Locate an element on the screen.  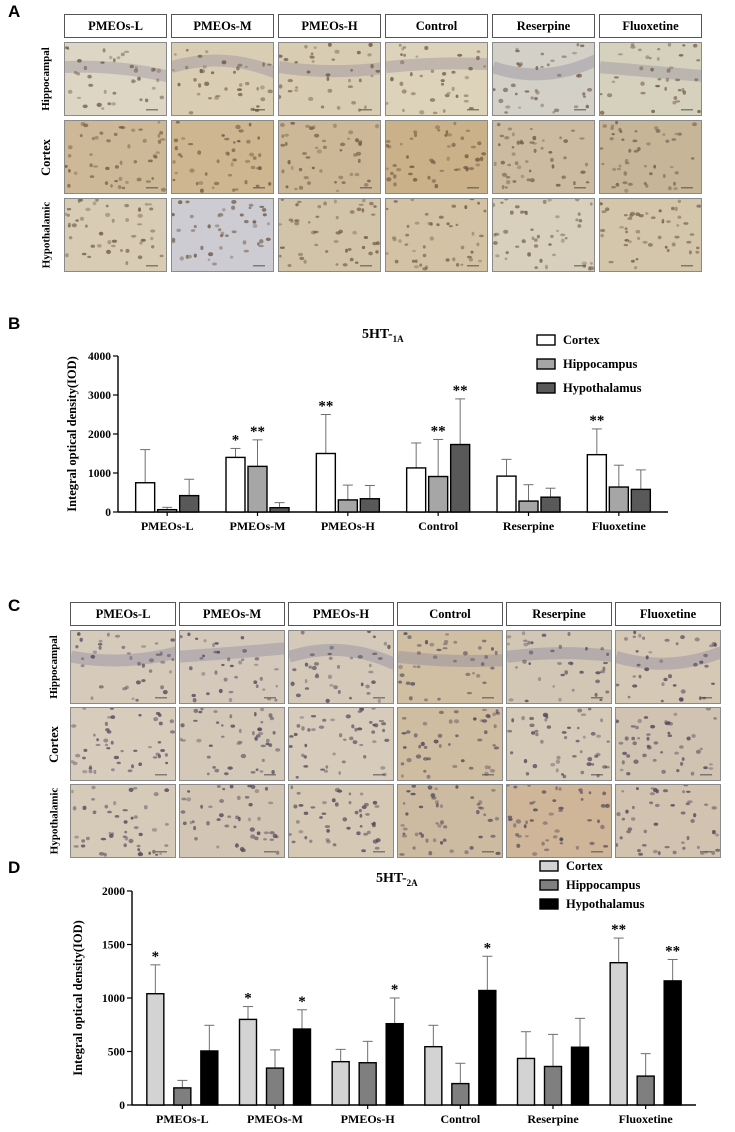
y-tick-label: 1000 is located at coordinates (113, 999).